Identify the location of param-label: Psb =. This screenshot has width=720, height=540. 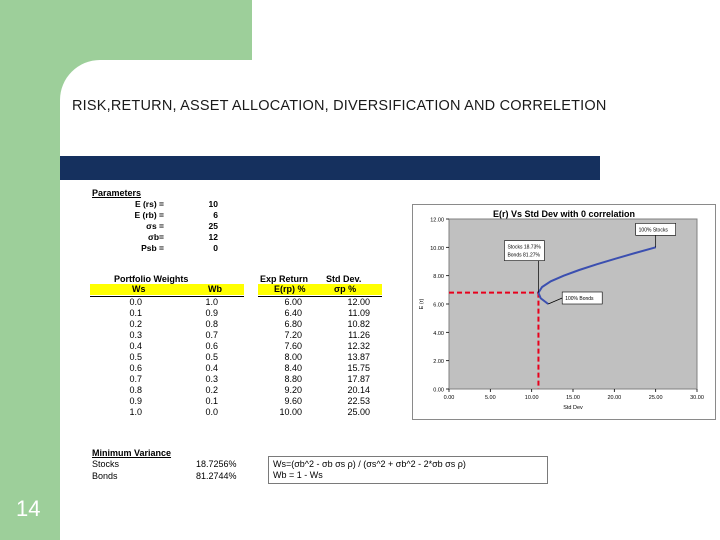
(152, 248).